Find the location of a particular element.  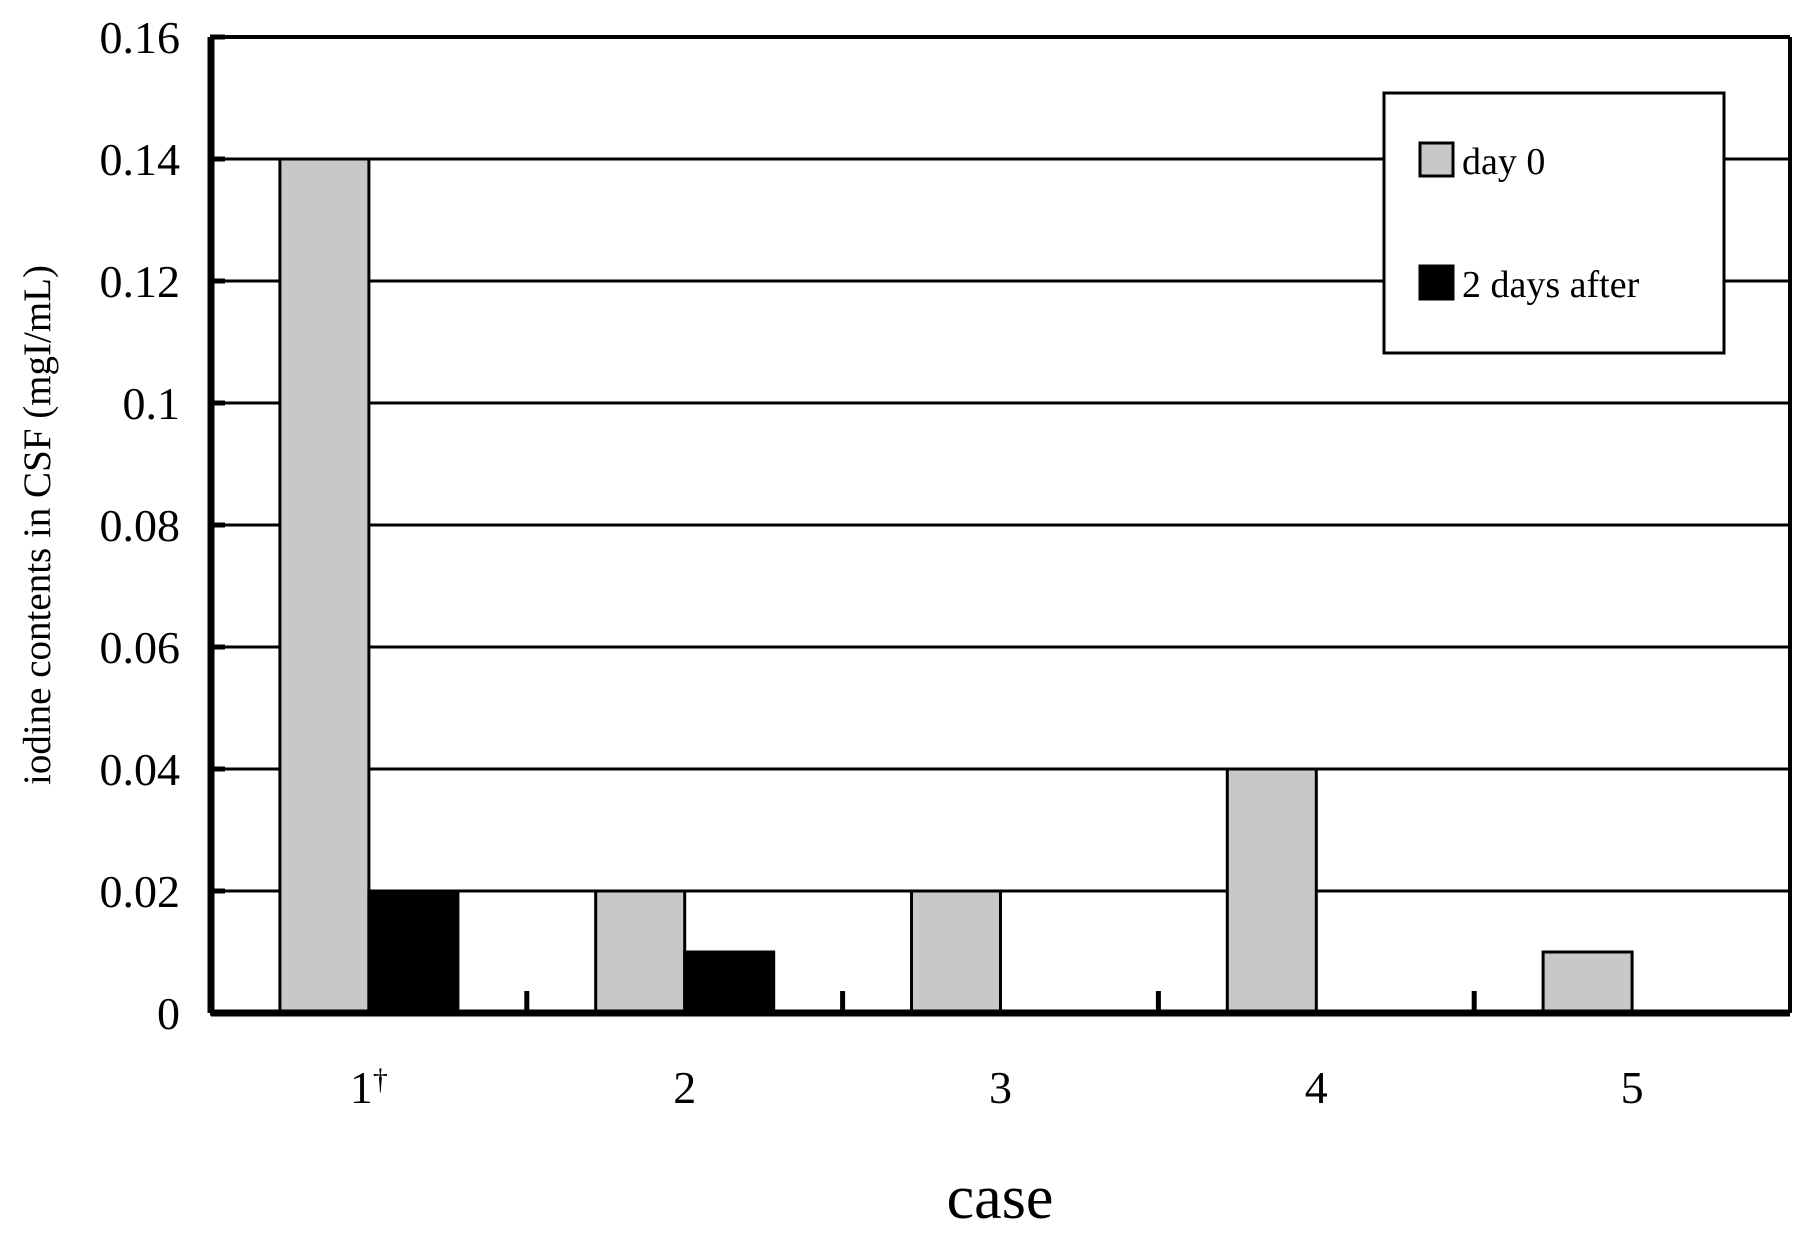

x-category-labels: 1† 2 3 4 5 is located at coordinates (997, 1087).